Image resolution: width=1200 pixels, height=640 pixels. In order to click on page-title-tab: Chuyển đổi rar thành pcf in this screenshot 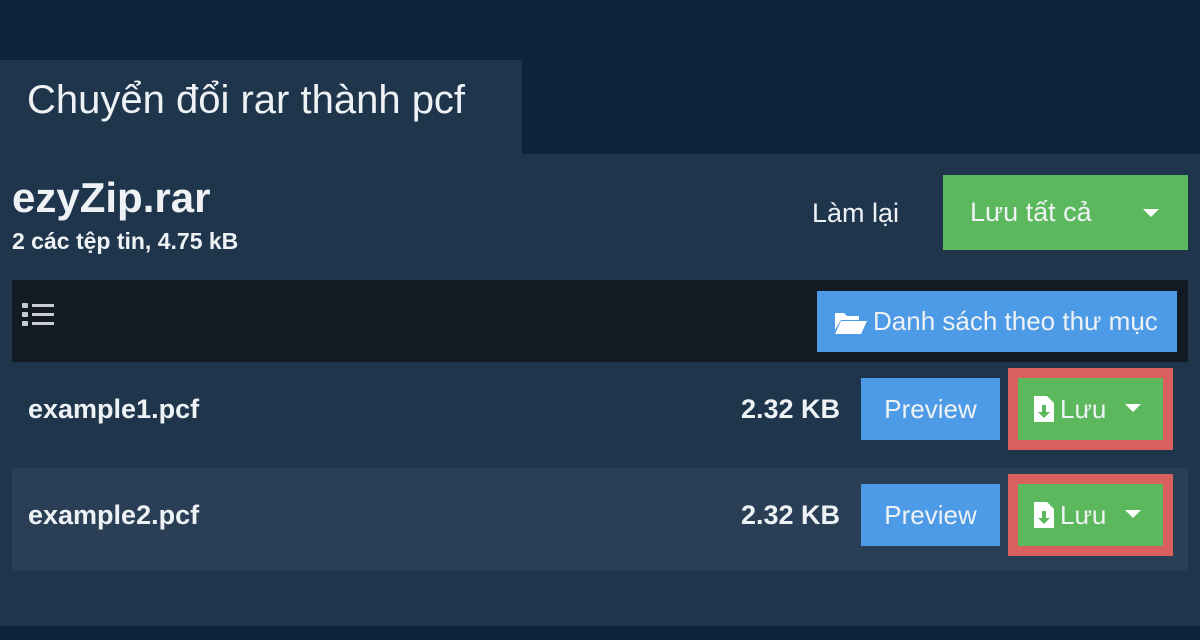, I will do `click(261, 107)`.